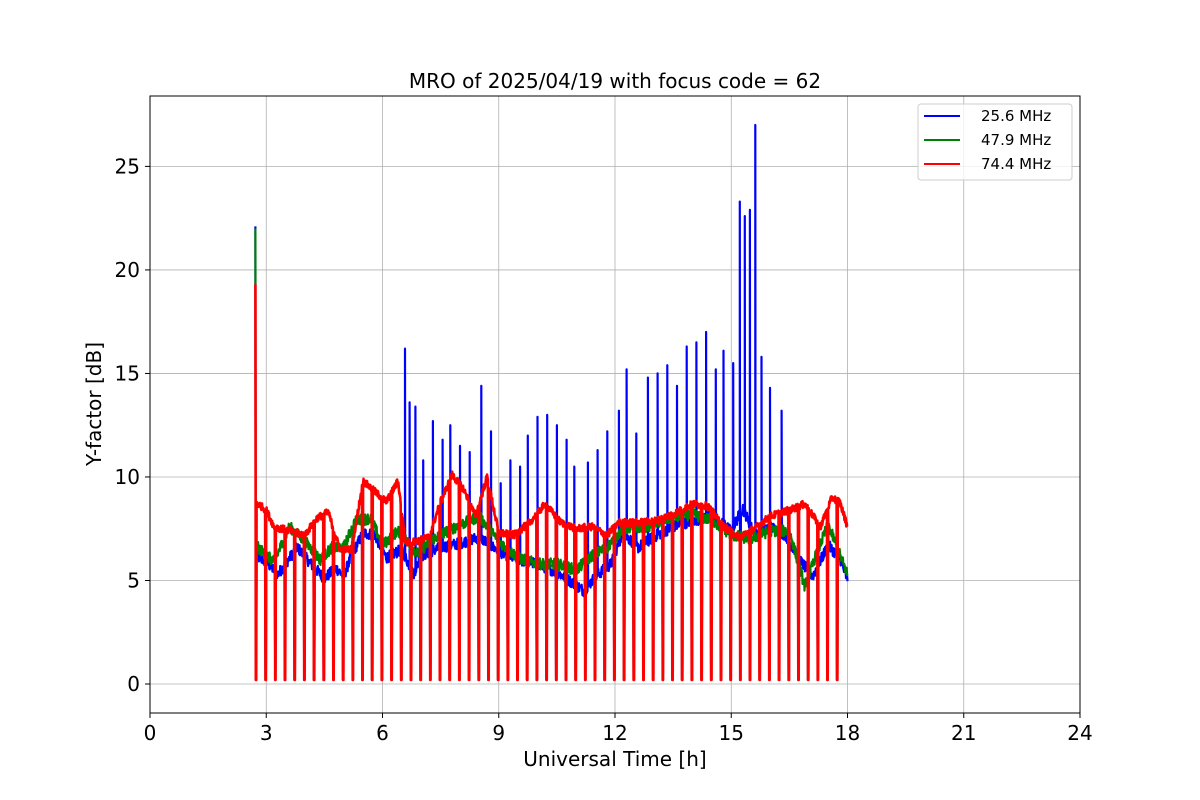  I want to click on x-tick-label: 6, so click(382, 733).